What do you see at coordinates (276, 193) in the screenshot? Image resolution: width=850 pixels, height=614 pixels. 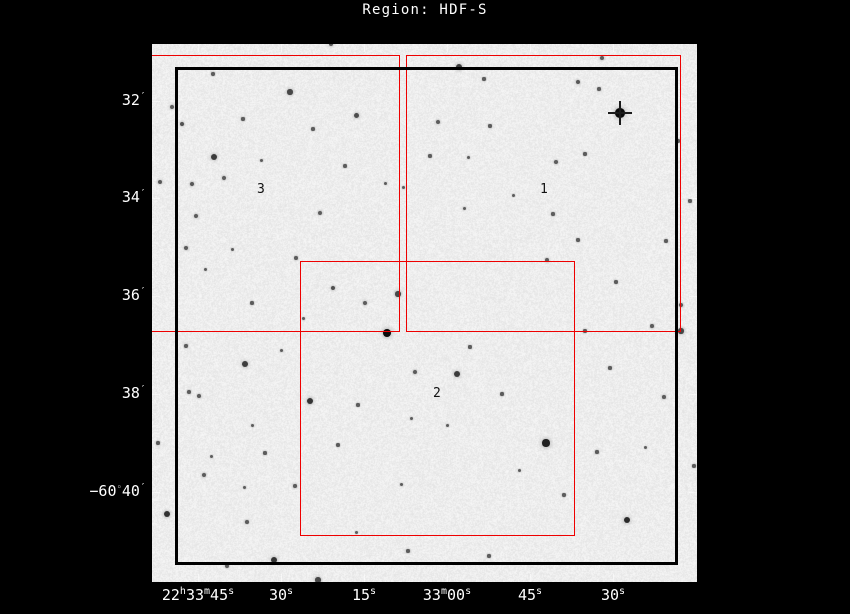 I see `region-3-footprint` at bounding box center [276, 193].